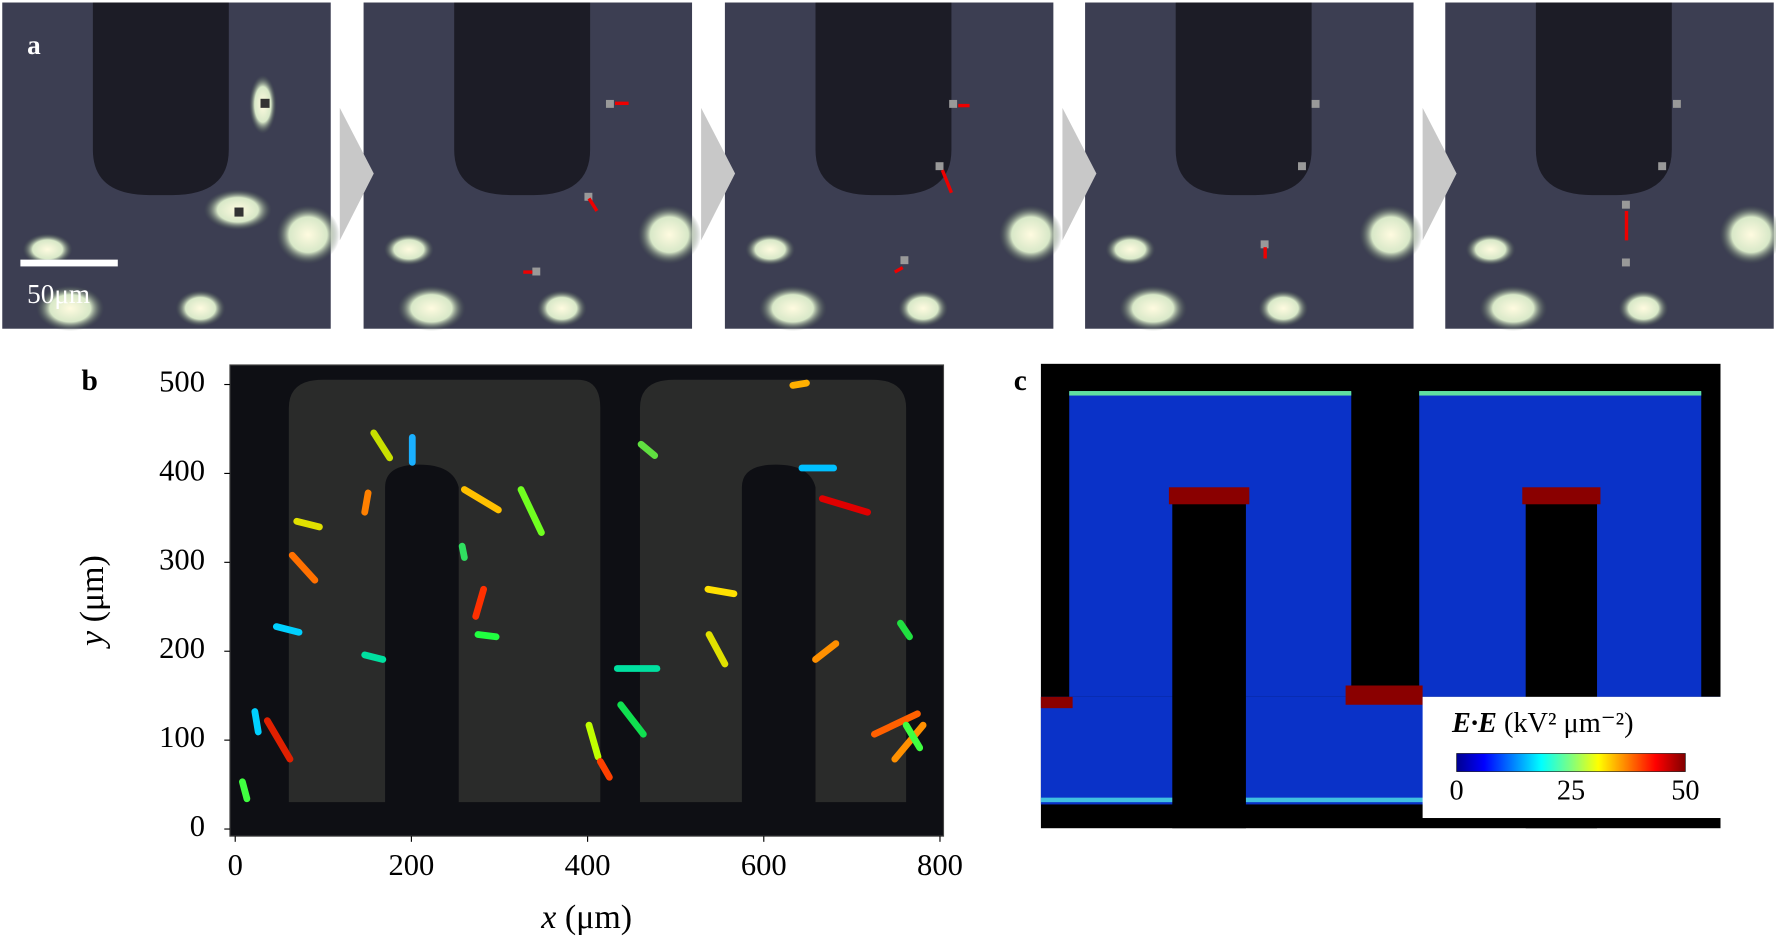 The width and height of the screenshot is (1776, 944). I want to click on markers, so click(1106, 187).